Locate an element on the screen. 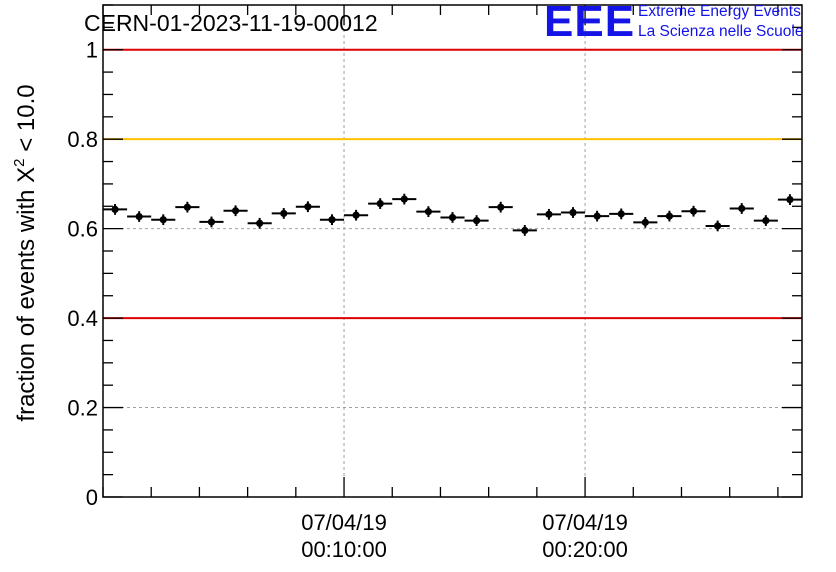 The height and width of the screenshot is (572, 836). logo-line-1: Extreme Energy Events is located at coordinates (719, 11).